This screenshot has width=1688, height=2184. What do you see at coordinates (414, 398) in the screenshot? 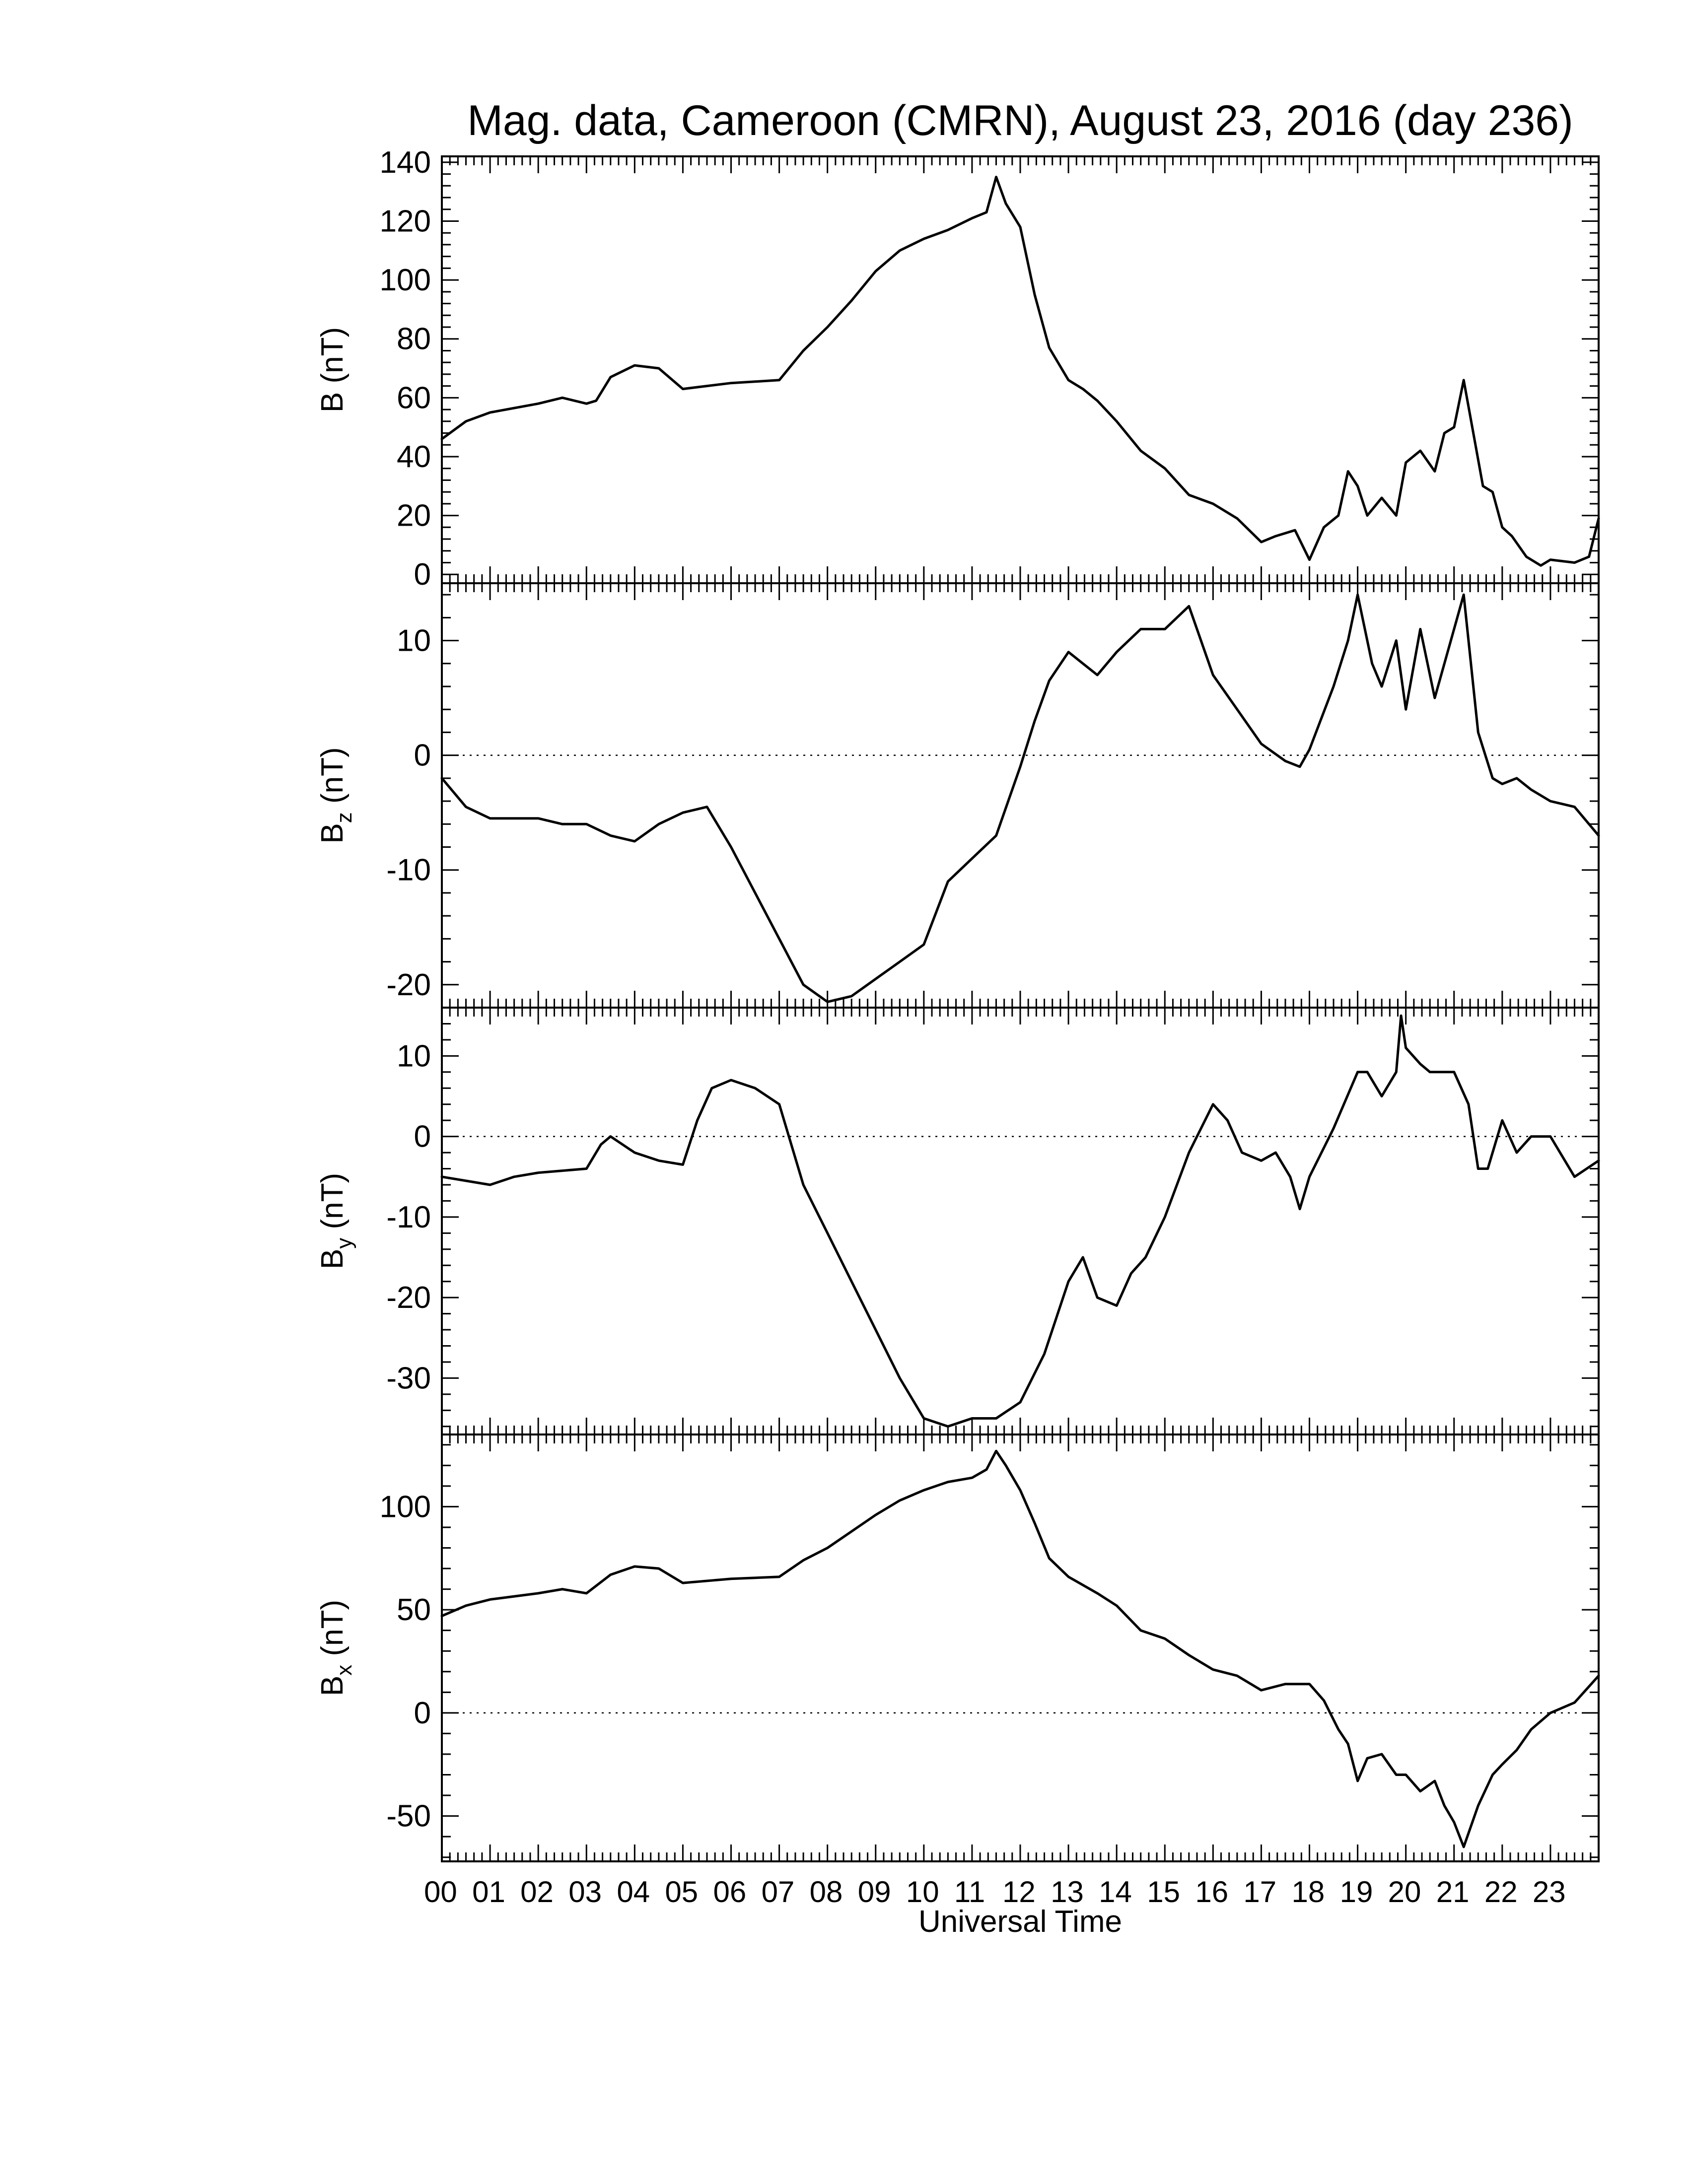
I see `y-tick-label: 60` at bounding box center [414, 398].